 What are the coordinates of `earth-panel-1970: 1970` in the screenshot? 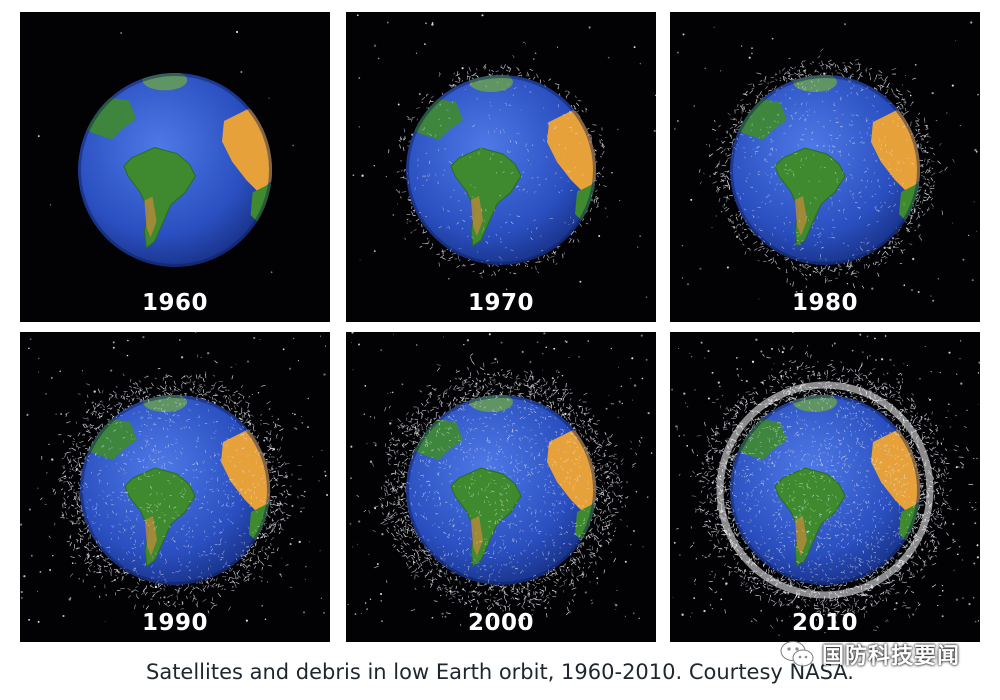 It's located at (501, 167).